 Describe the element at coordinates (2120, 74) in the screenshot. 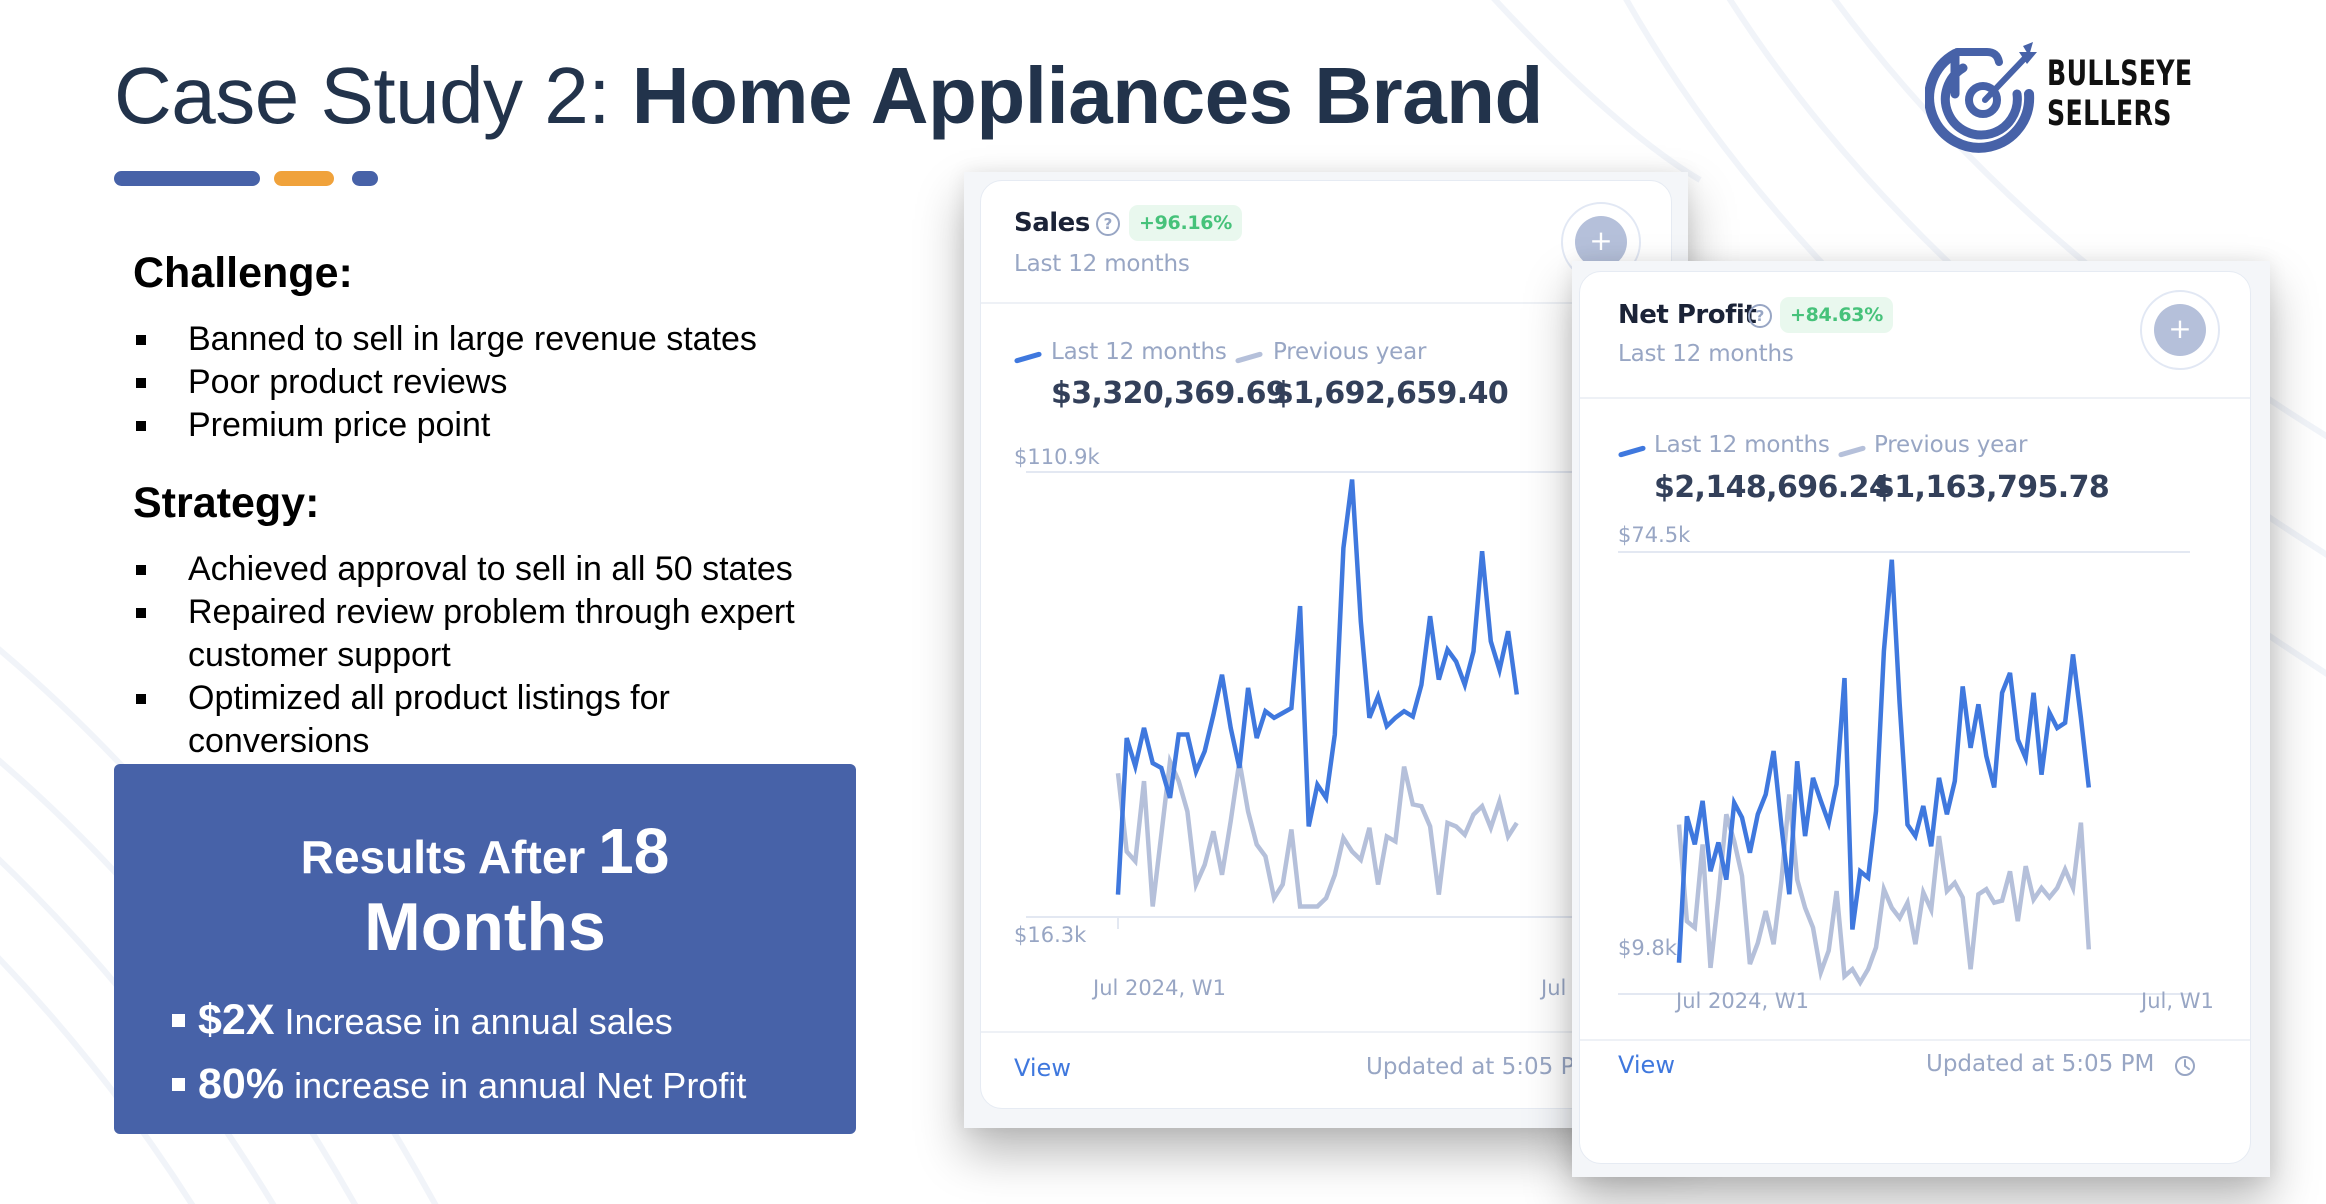

I see `logo-line-1: BULLSEYE` at that location.